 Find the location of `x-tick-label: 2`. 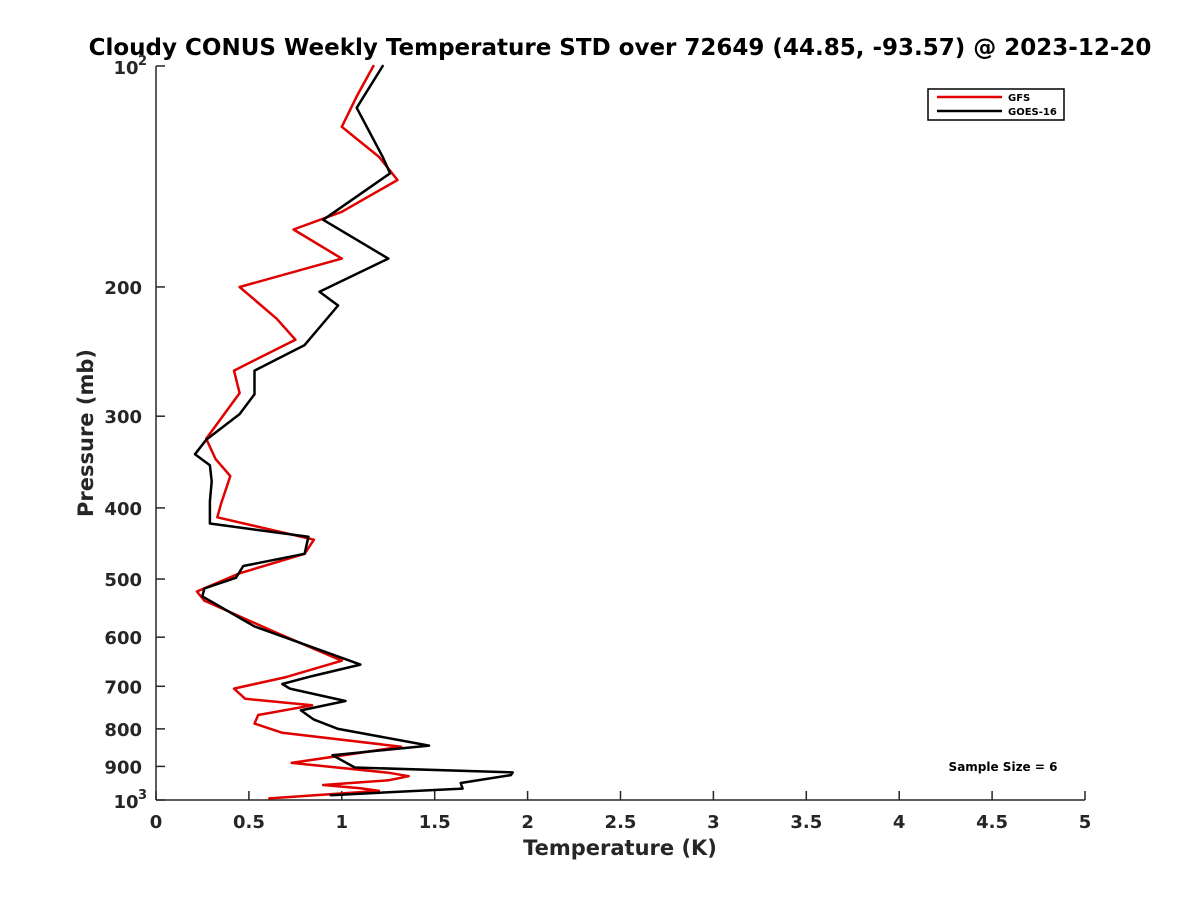

x-tick-label: 2 is located at coordinates (527, 822).